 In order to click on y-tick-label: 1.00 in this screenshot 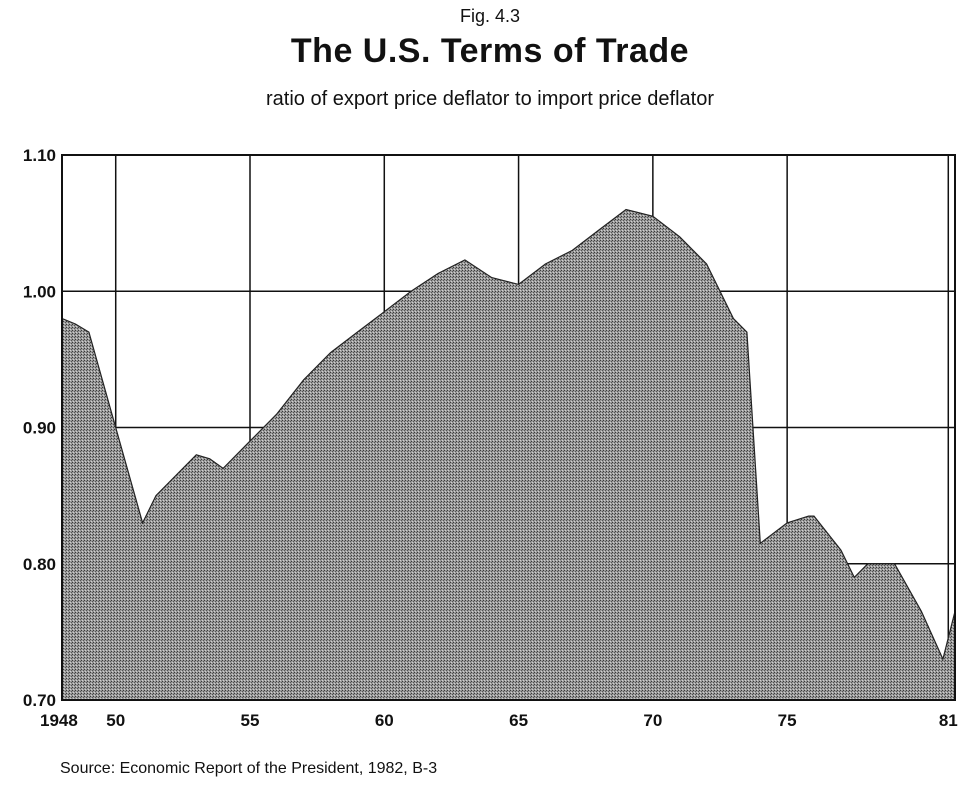, I will do `click(39, 291)`.